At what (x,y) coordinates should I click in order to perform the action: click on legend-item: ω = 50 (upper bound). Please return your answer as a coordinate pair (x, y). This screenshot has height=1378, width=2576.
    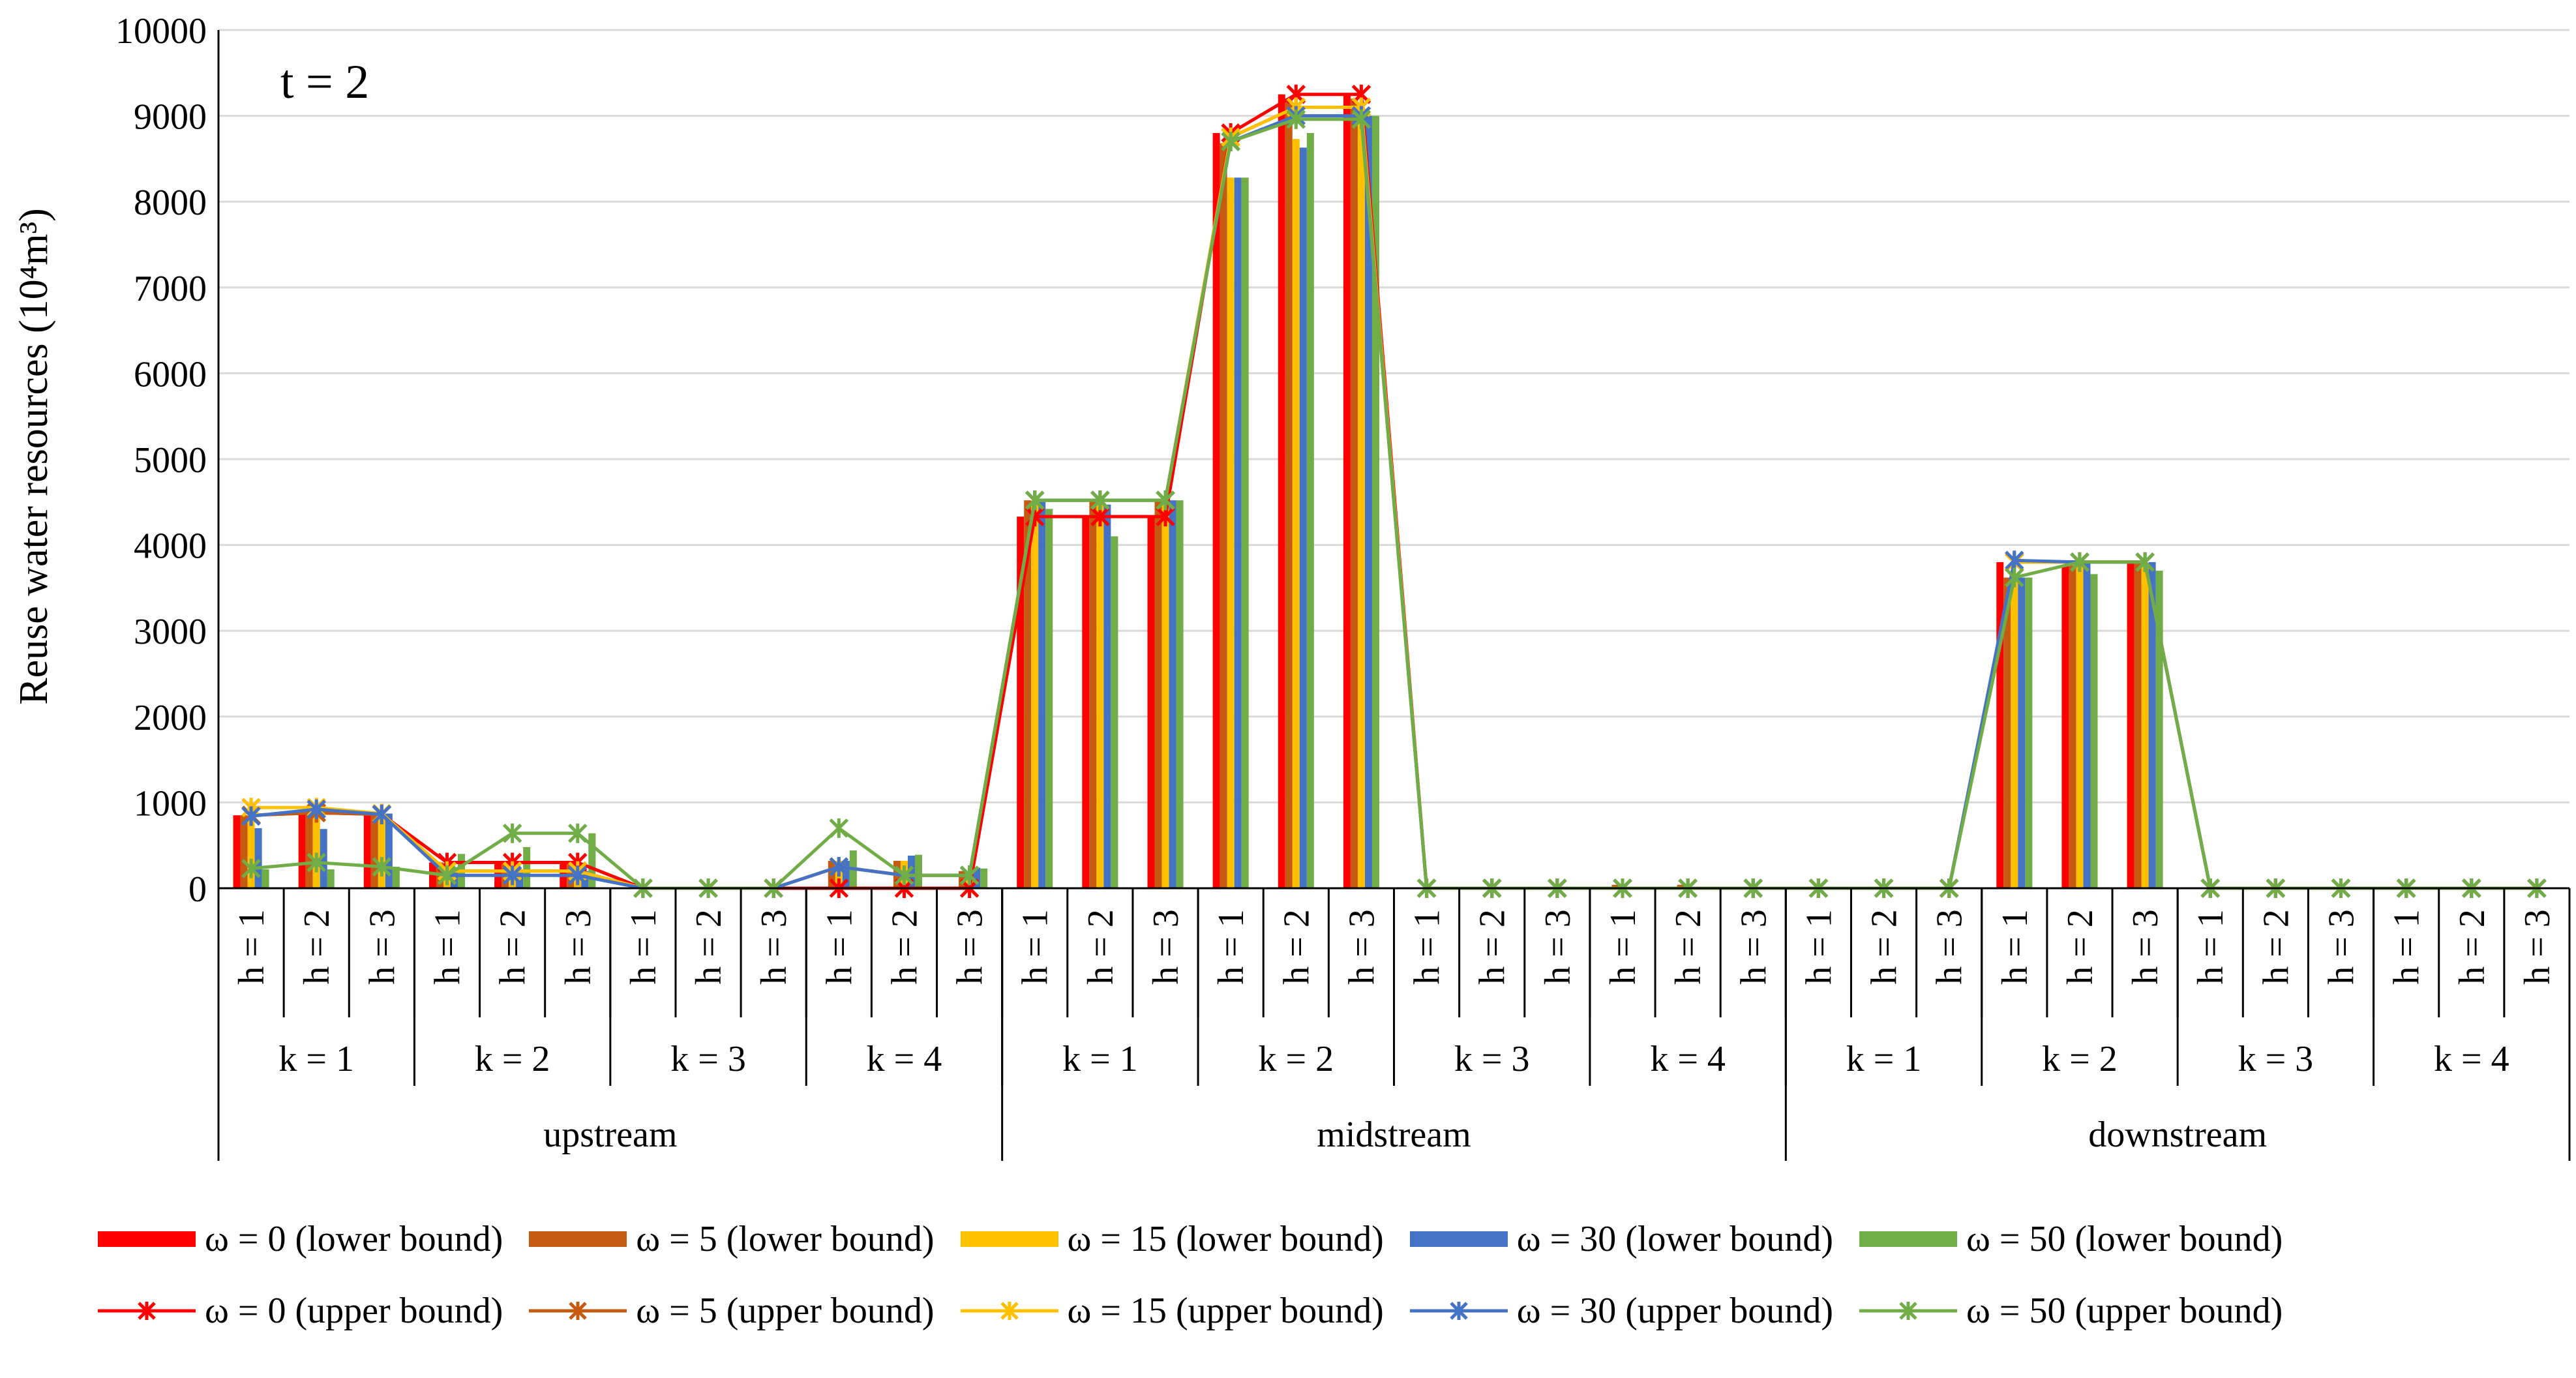
    Looking at the image, I should click on (2071, 1311).